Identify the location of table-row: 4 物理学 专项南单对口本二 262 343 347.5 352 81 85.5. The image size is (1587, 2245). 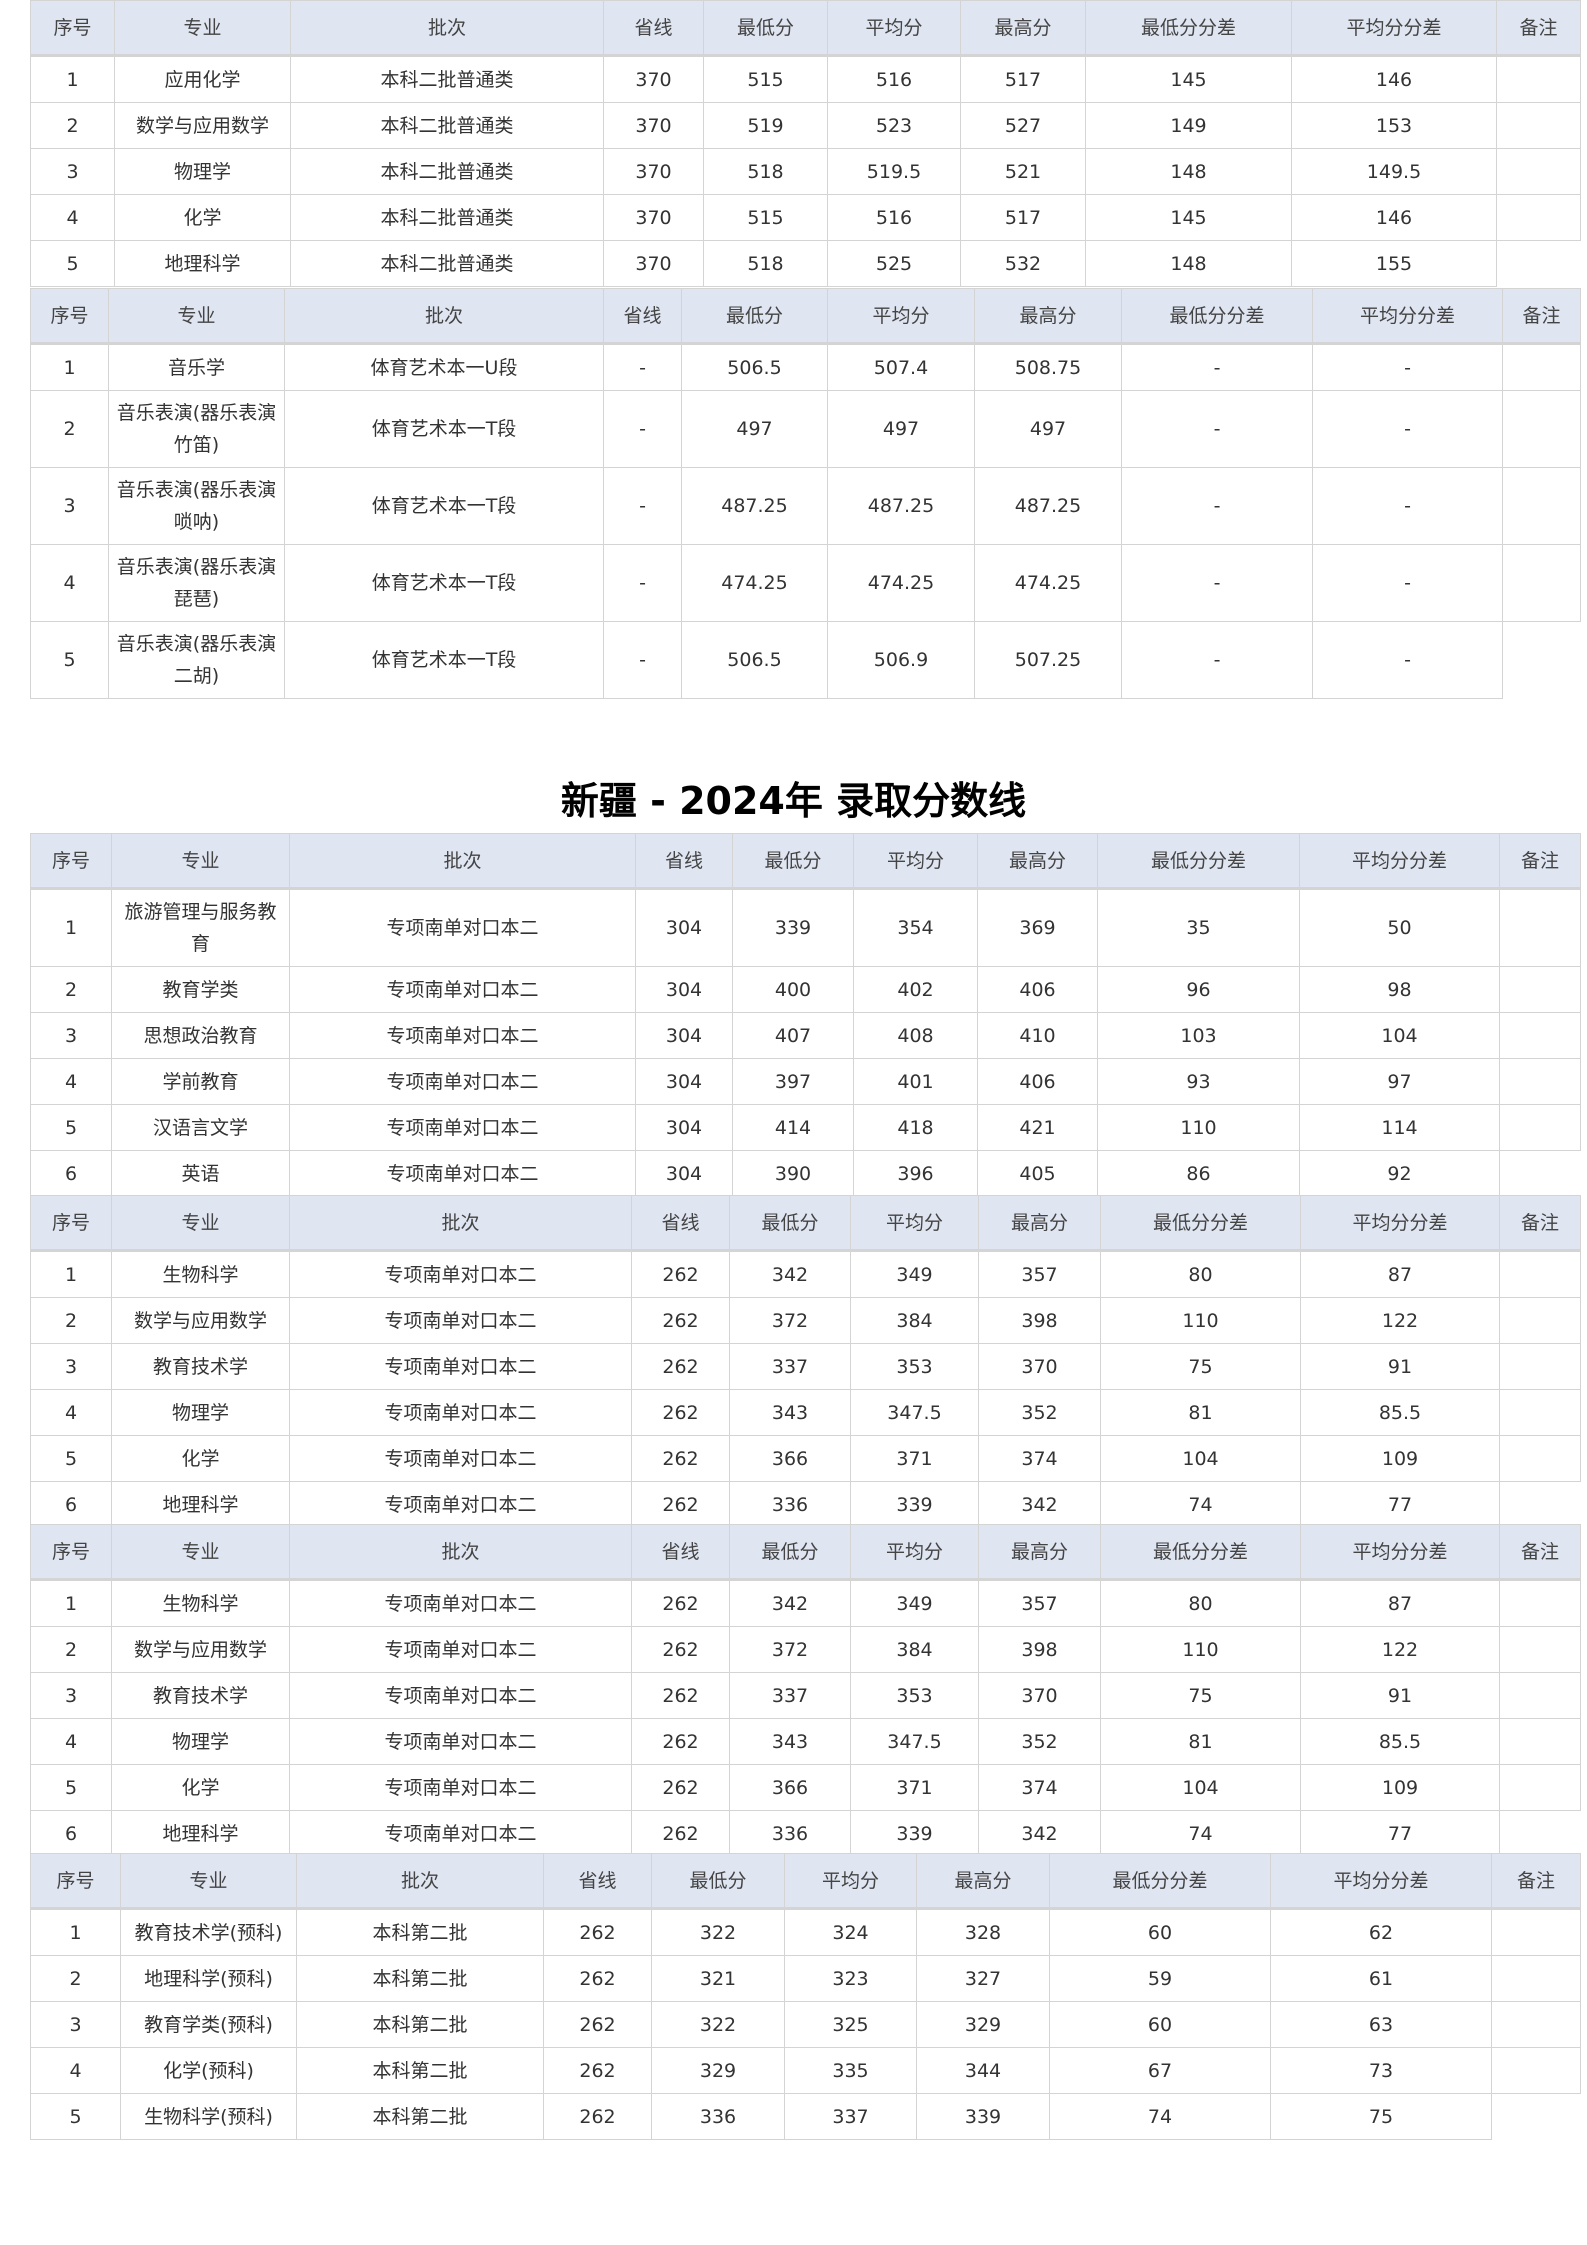
(805, 1741).